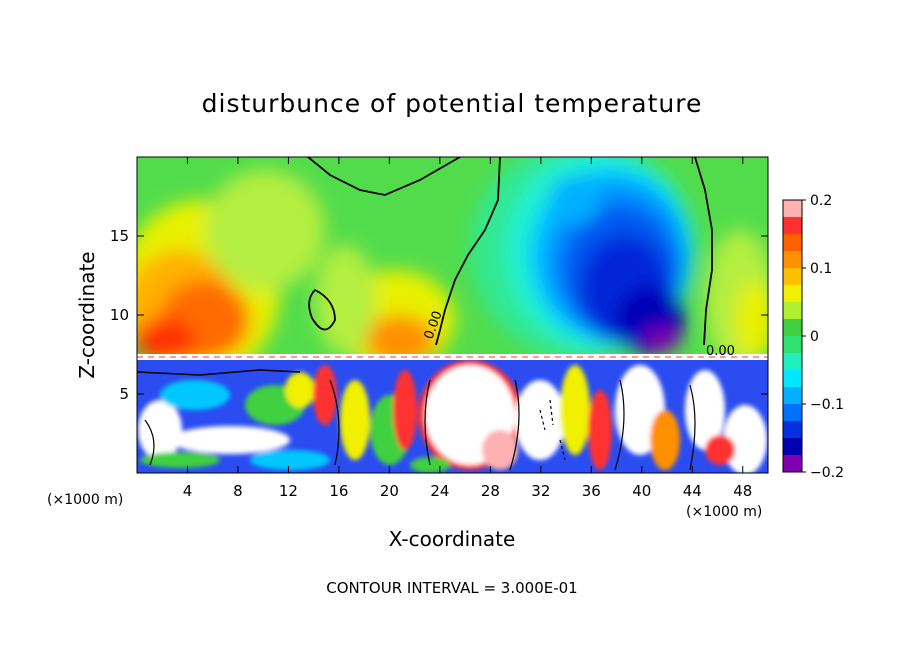 This screenshot has width=904, height=654. What do you see at coordinates (451, 588) in the screenshot?
I see `contour-interval-note: CONTOUR INTERVAL = 3.000E-01` at bounding box center [451, 588].